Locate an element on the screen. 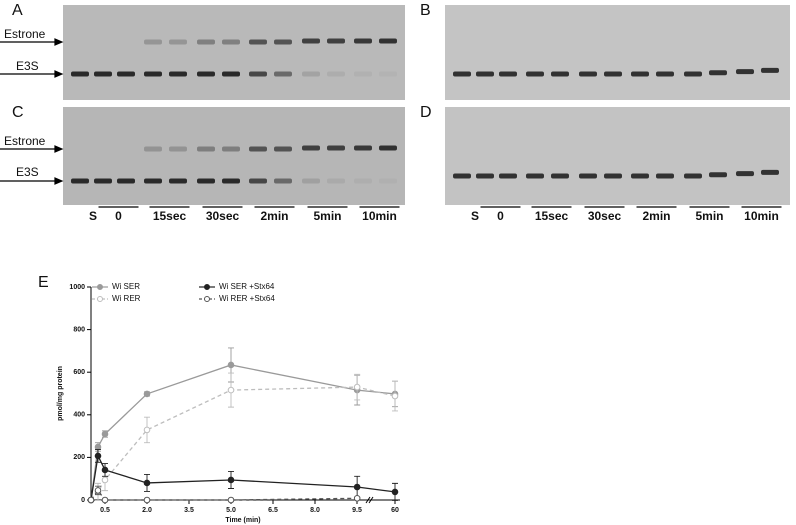 This screenshot has width=796, height=525. y-tick-label: 400 is located at coordinates (79, 415).